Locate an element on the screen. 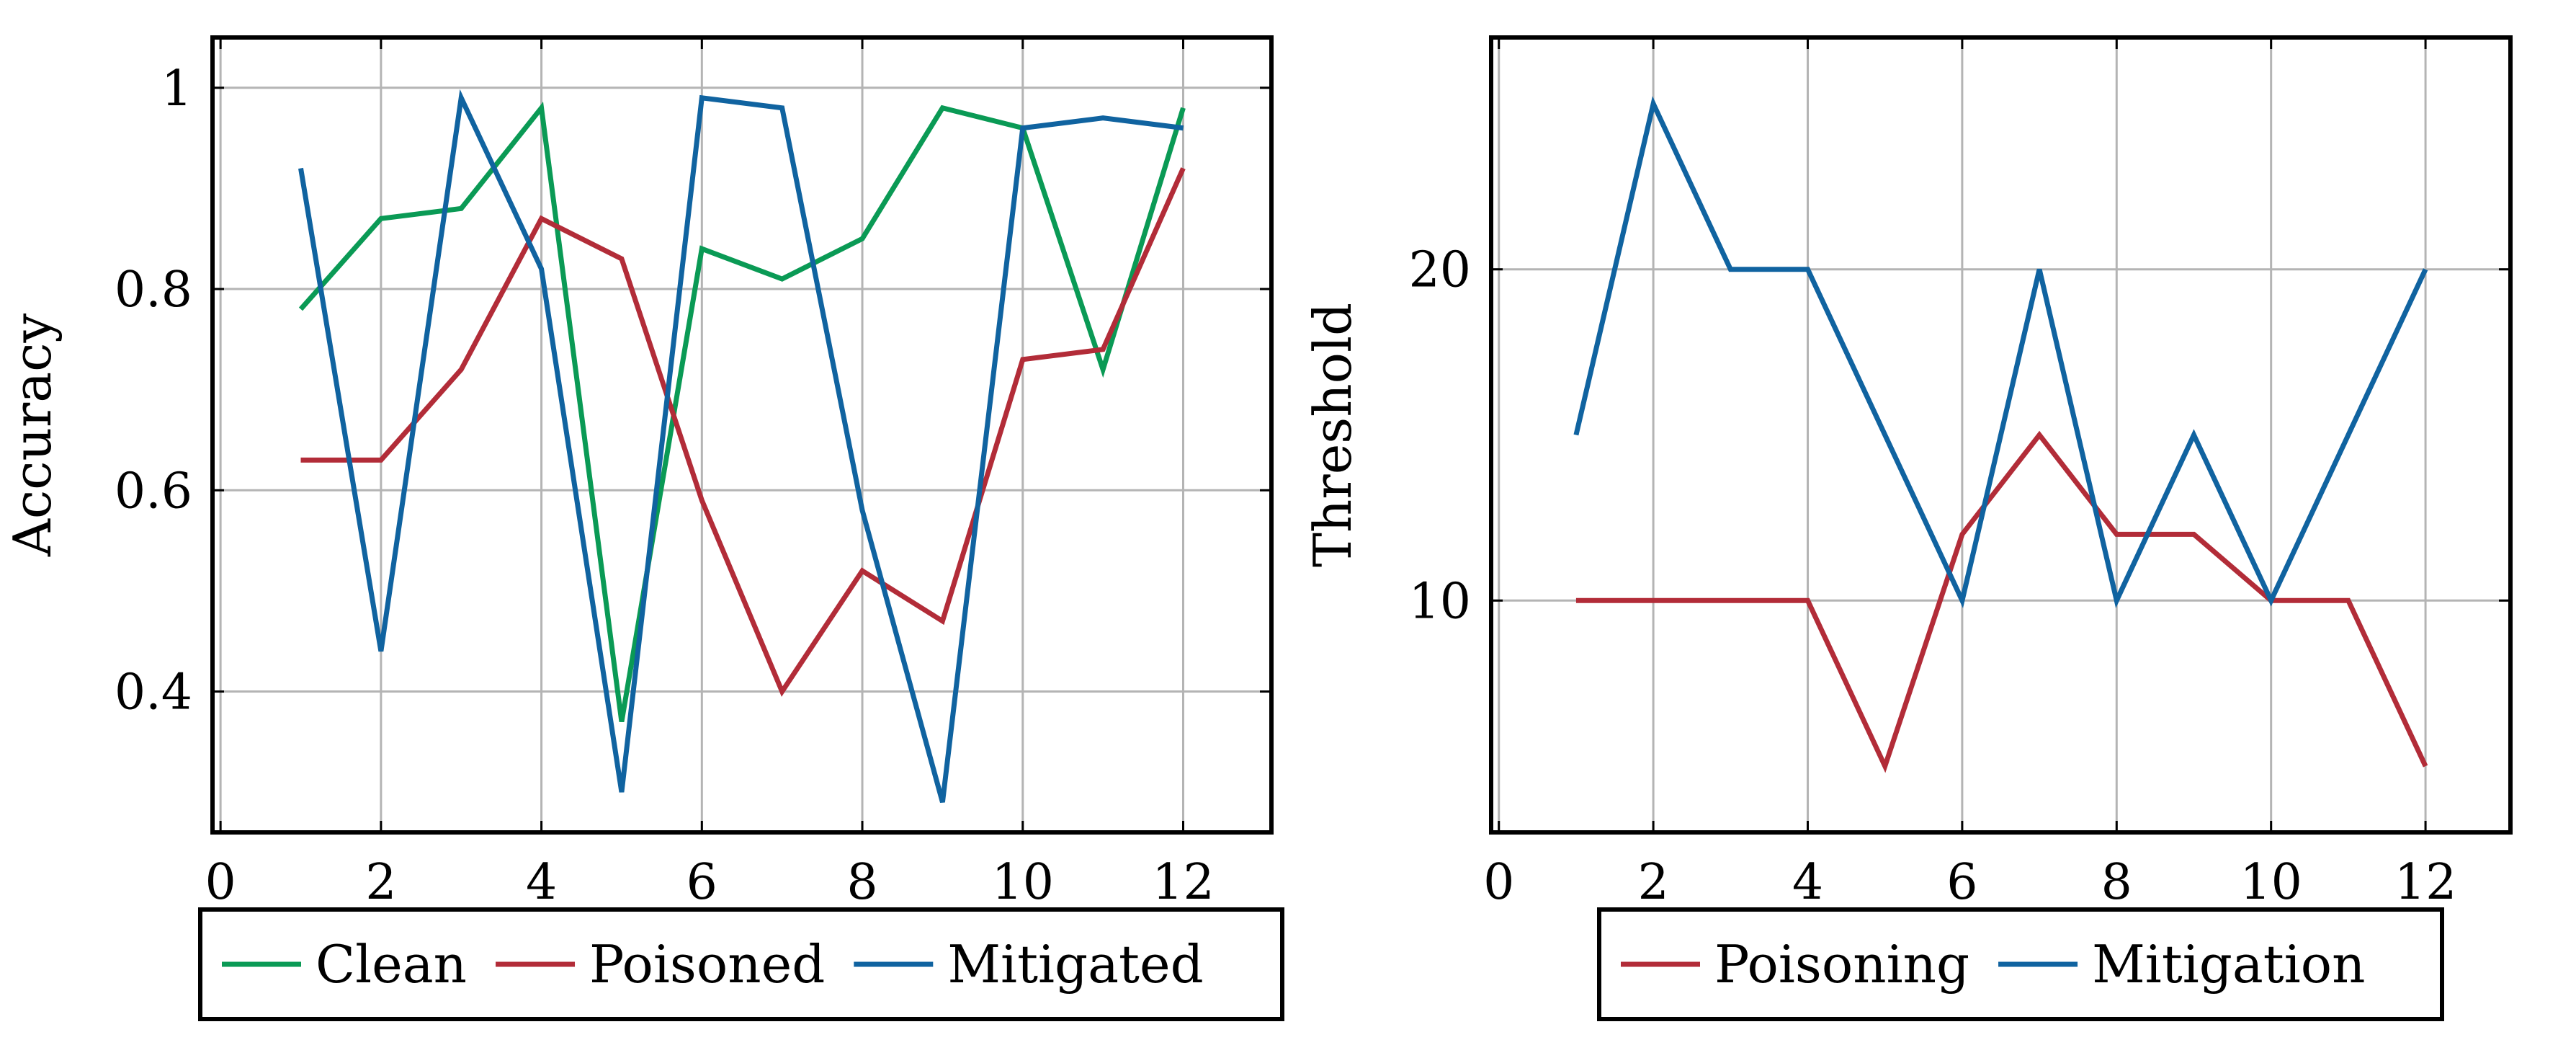 The image size is (2576, 1045). legend-label-poisoned: Poisoned is located at coordinates (707, 964).